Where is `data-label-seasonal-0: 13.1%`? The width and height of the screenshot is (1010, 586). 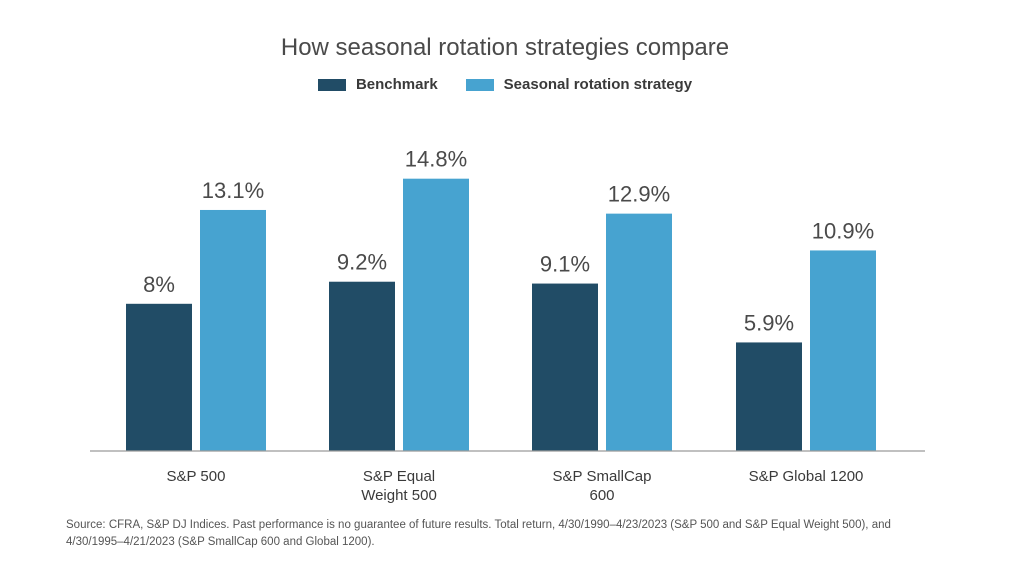 data-label-seasonal-0: 13.1% is located at coordinates (233, 190).